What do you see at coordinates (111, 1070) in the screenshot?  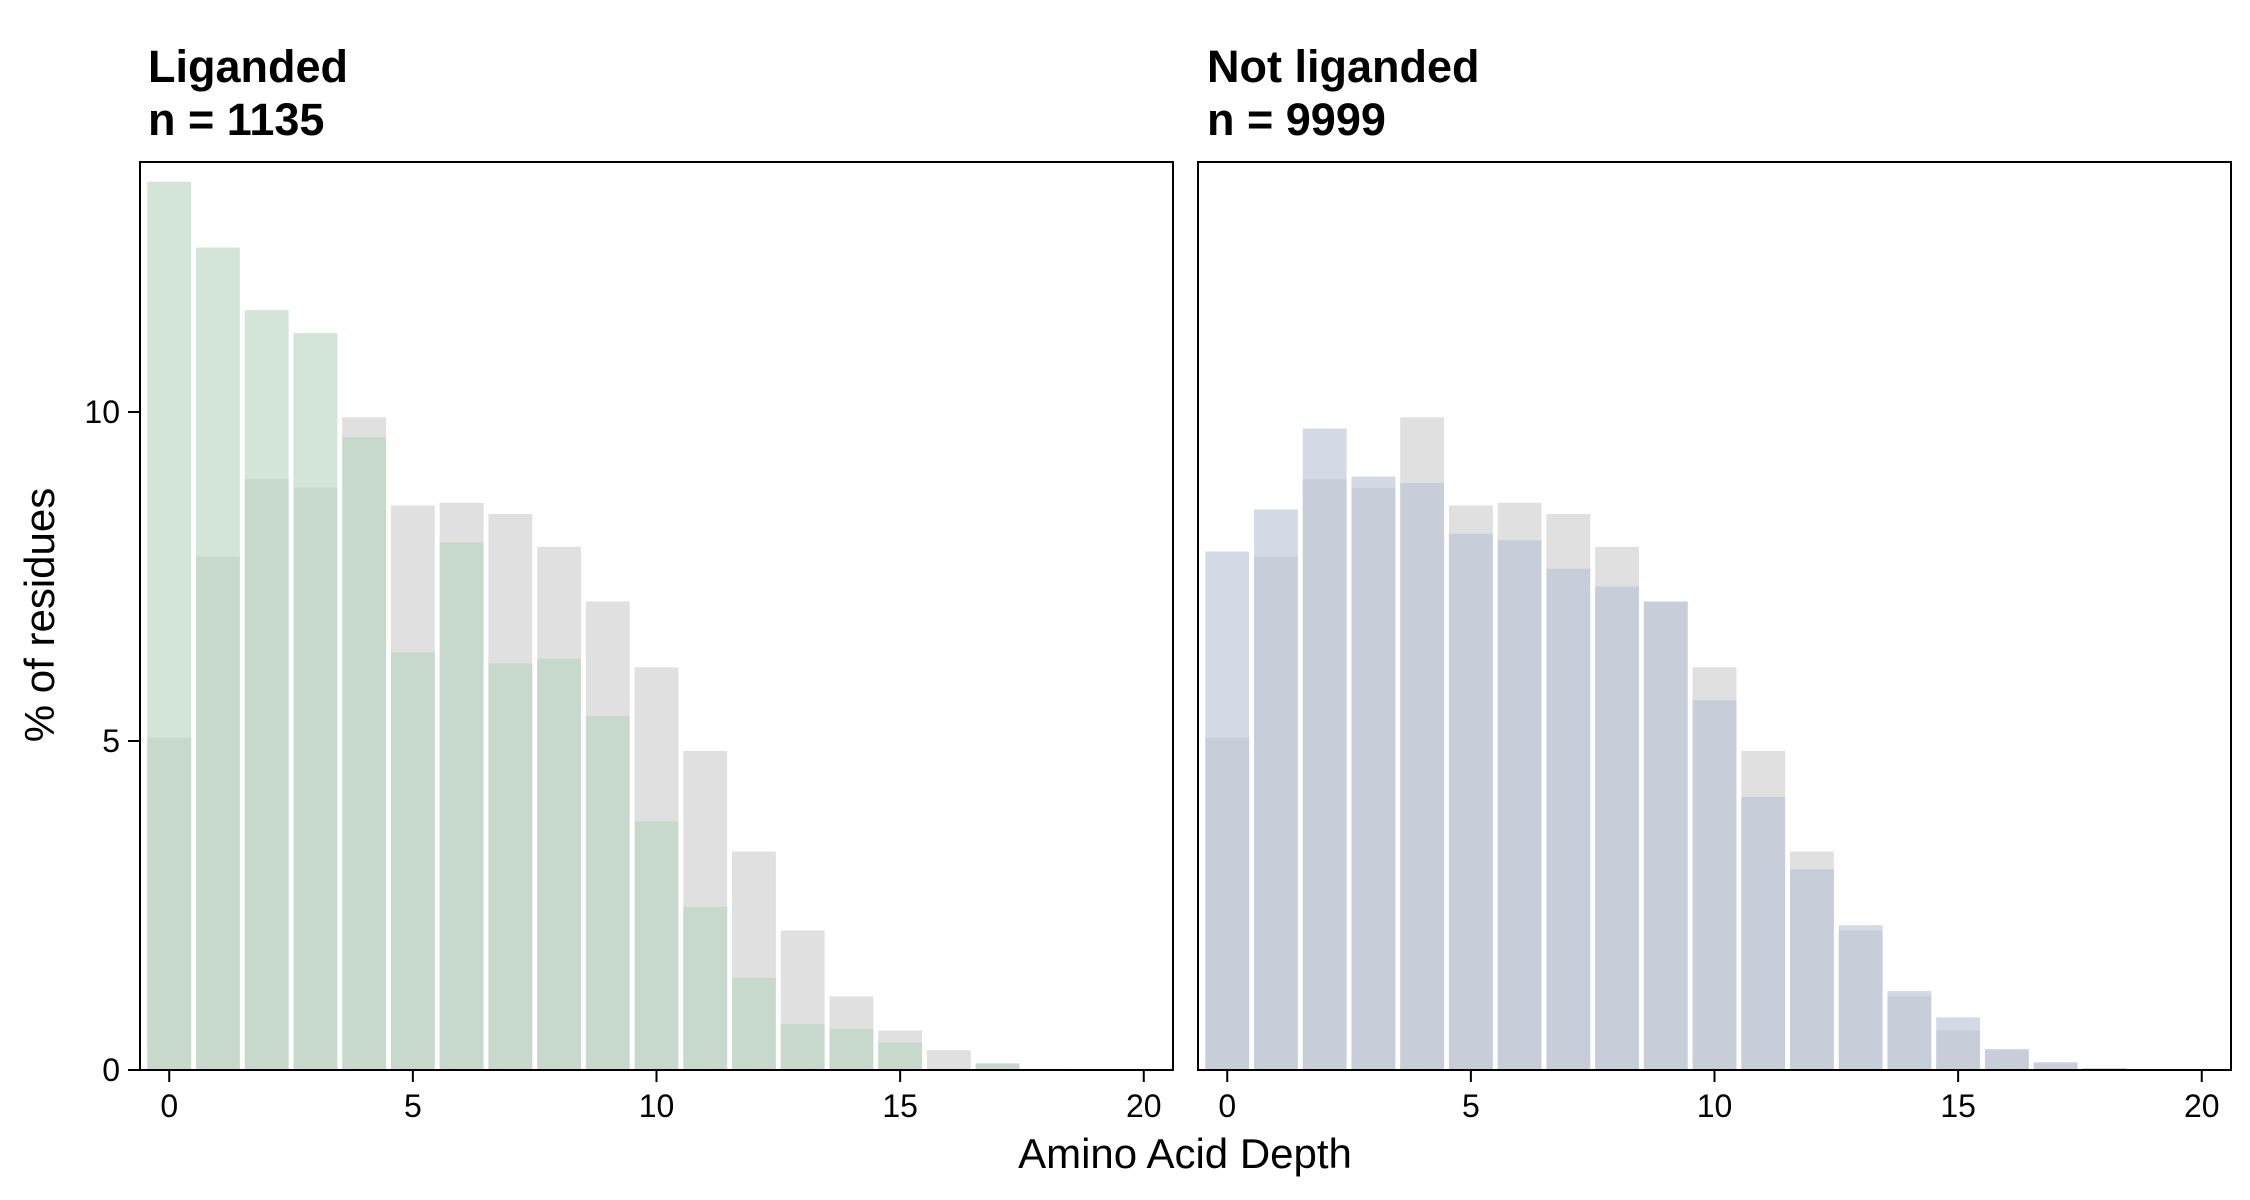 I see `y-tick-label-0: 0` at bounding box center [111, 1070].